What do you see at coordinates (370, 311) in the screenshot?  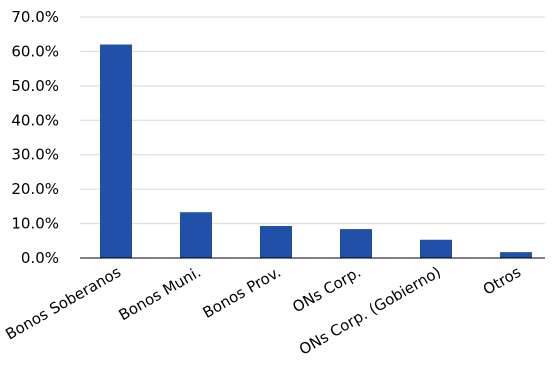 I see `x-tick-label: ONs Corp. (Gobierno)` at bounding box center [370, 311].